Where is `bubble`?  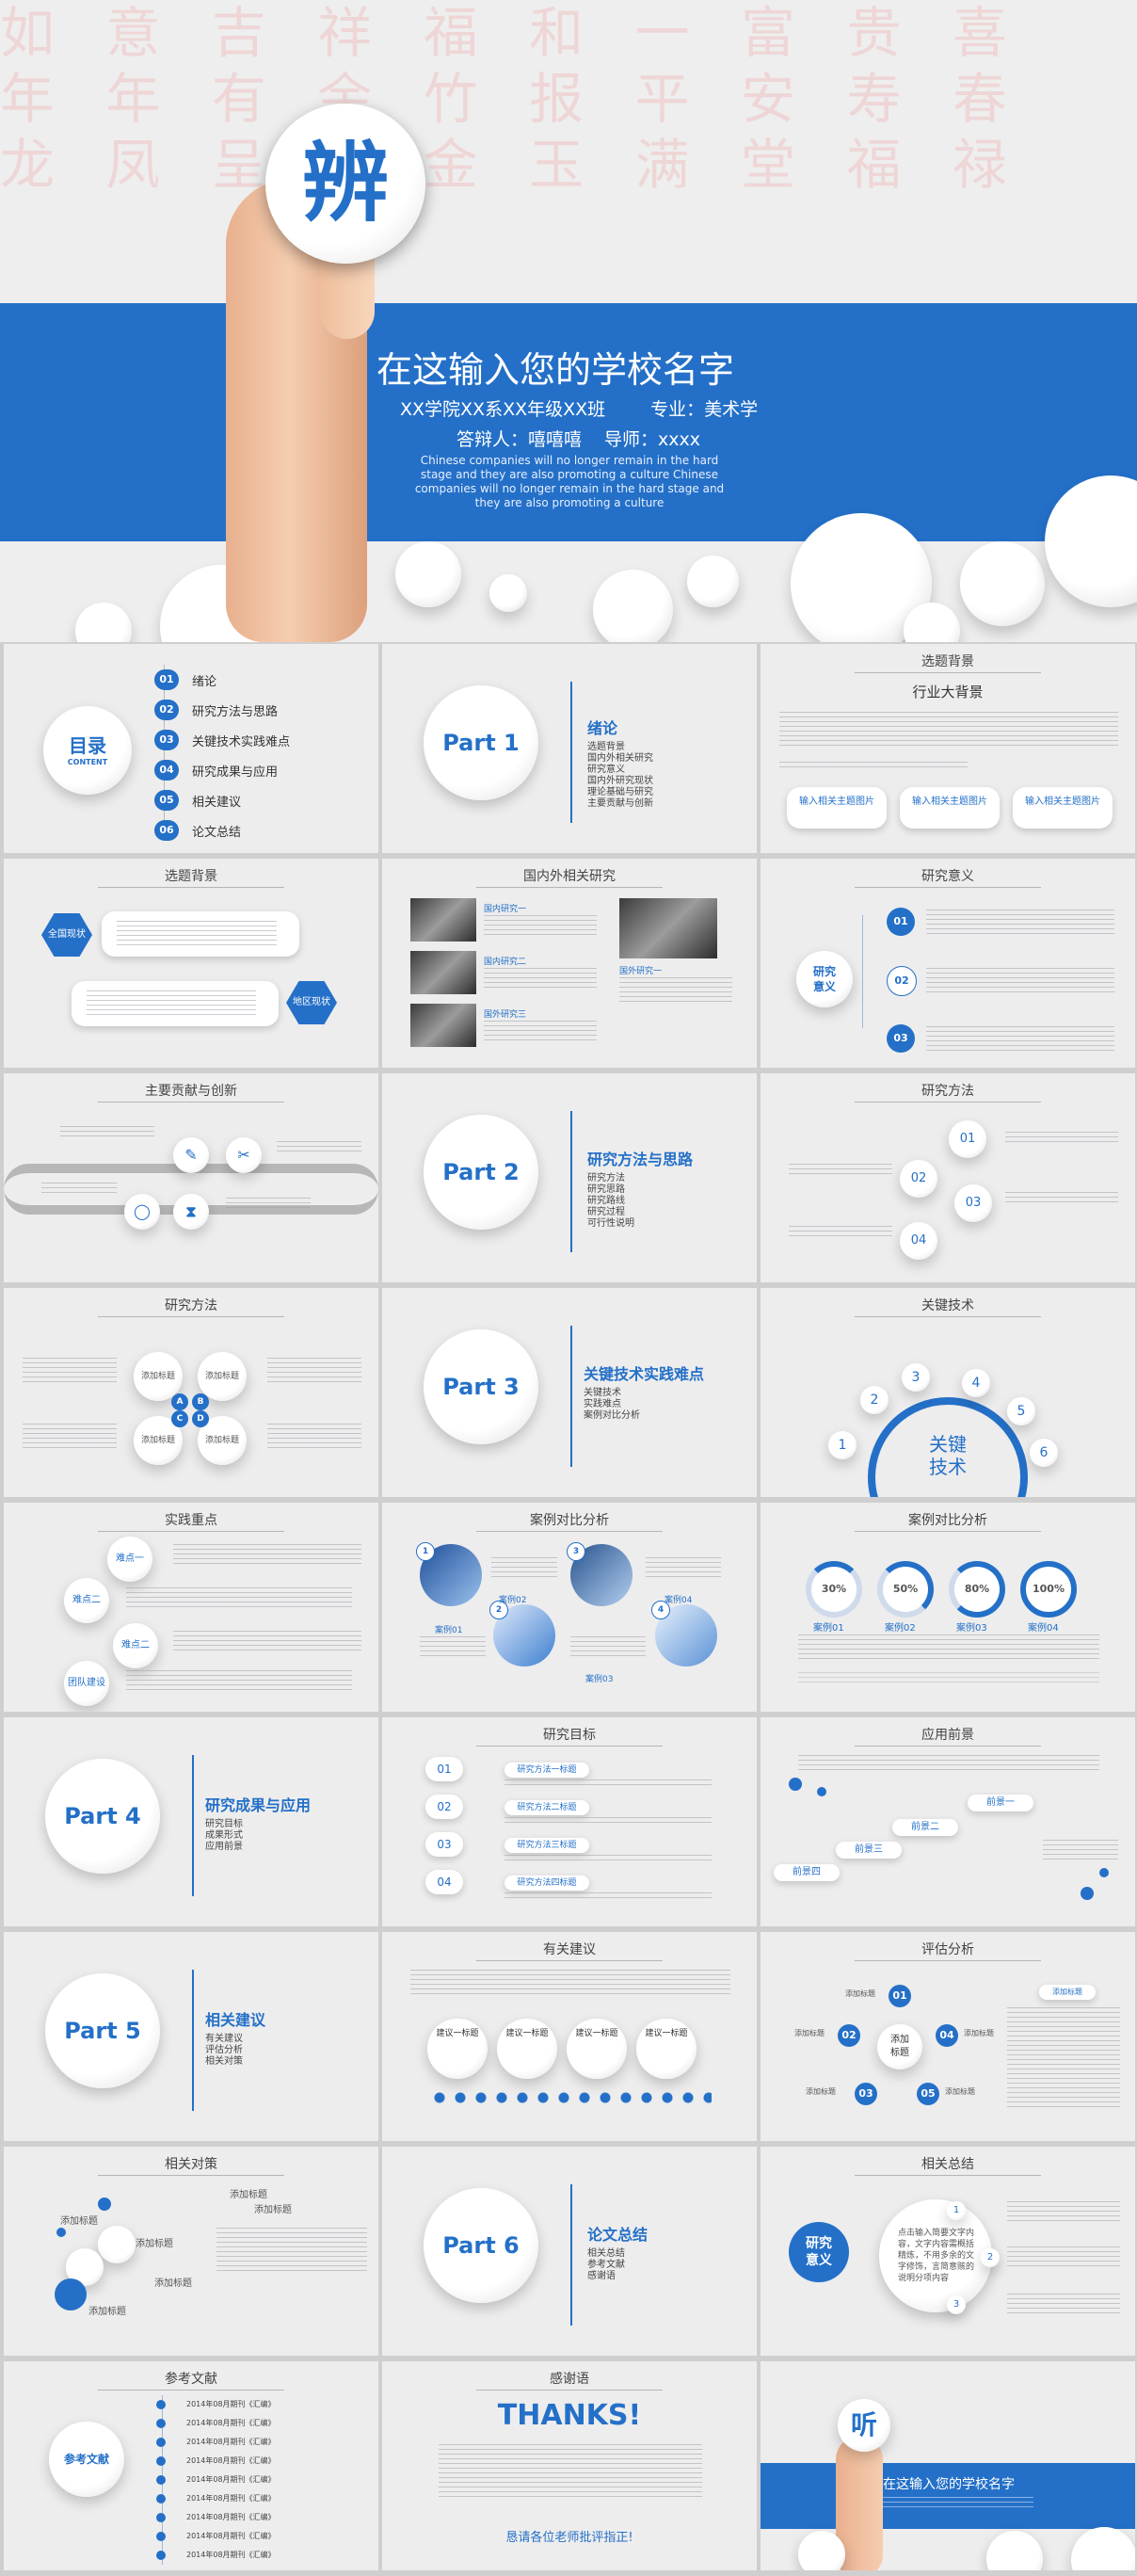 bubble is located at coordinates (508, 593).